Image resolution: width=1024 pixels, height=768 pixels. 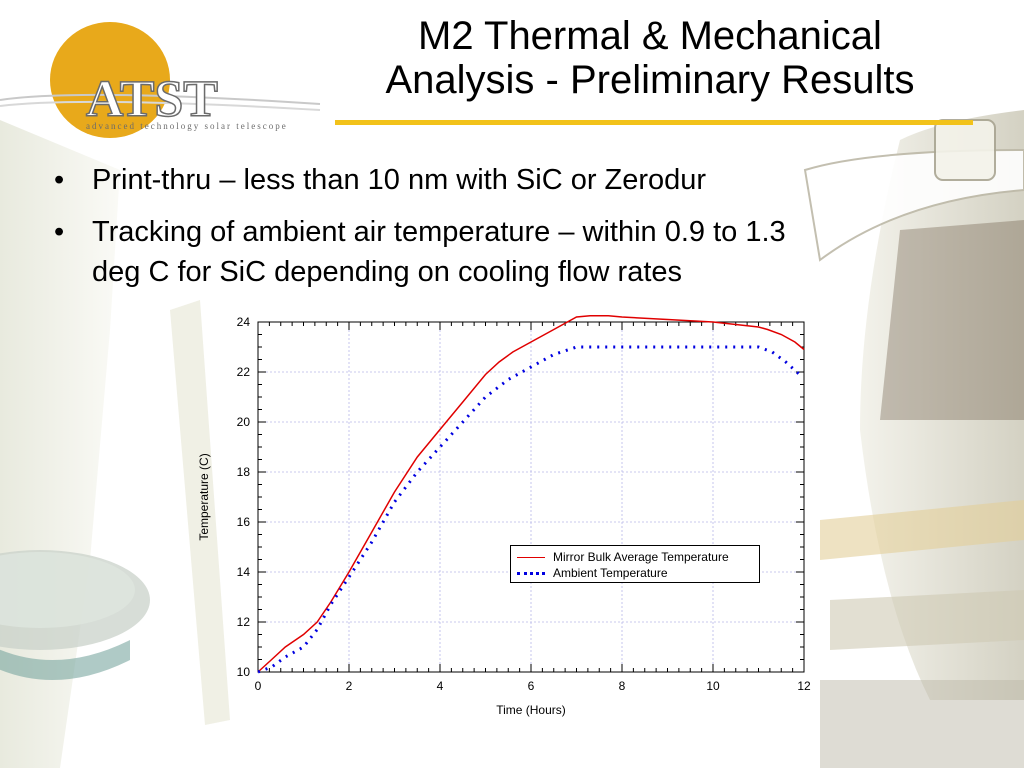 What do you see at coordinates (531, 710) in the screenshot?
I see `x-axis-label: Time (Hours)` at bounding box center [531, 710].